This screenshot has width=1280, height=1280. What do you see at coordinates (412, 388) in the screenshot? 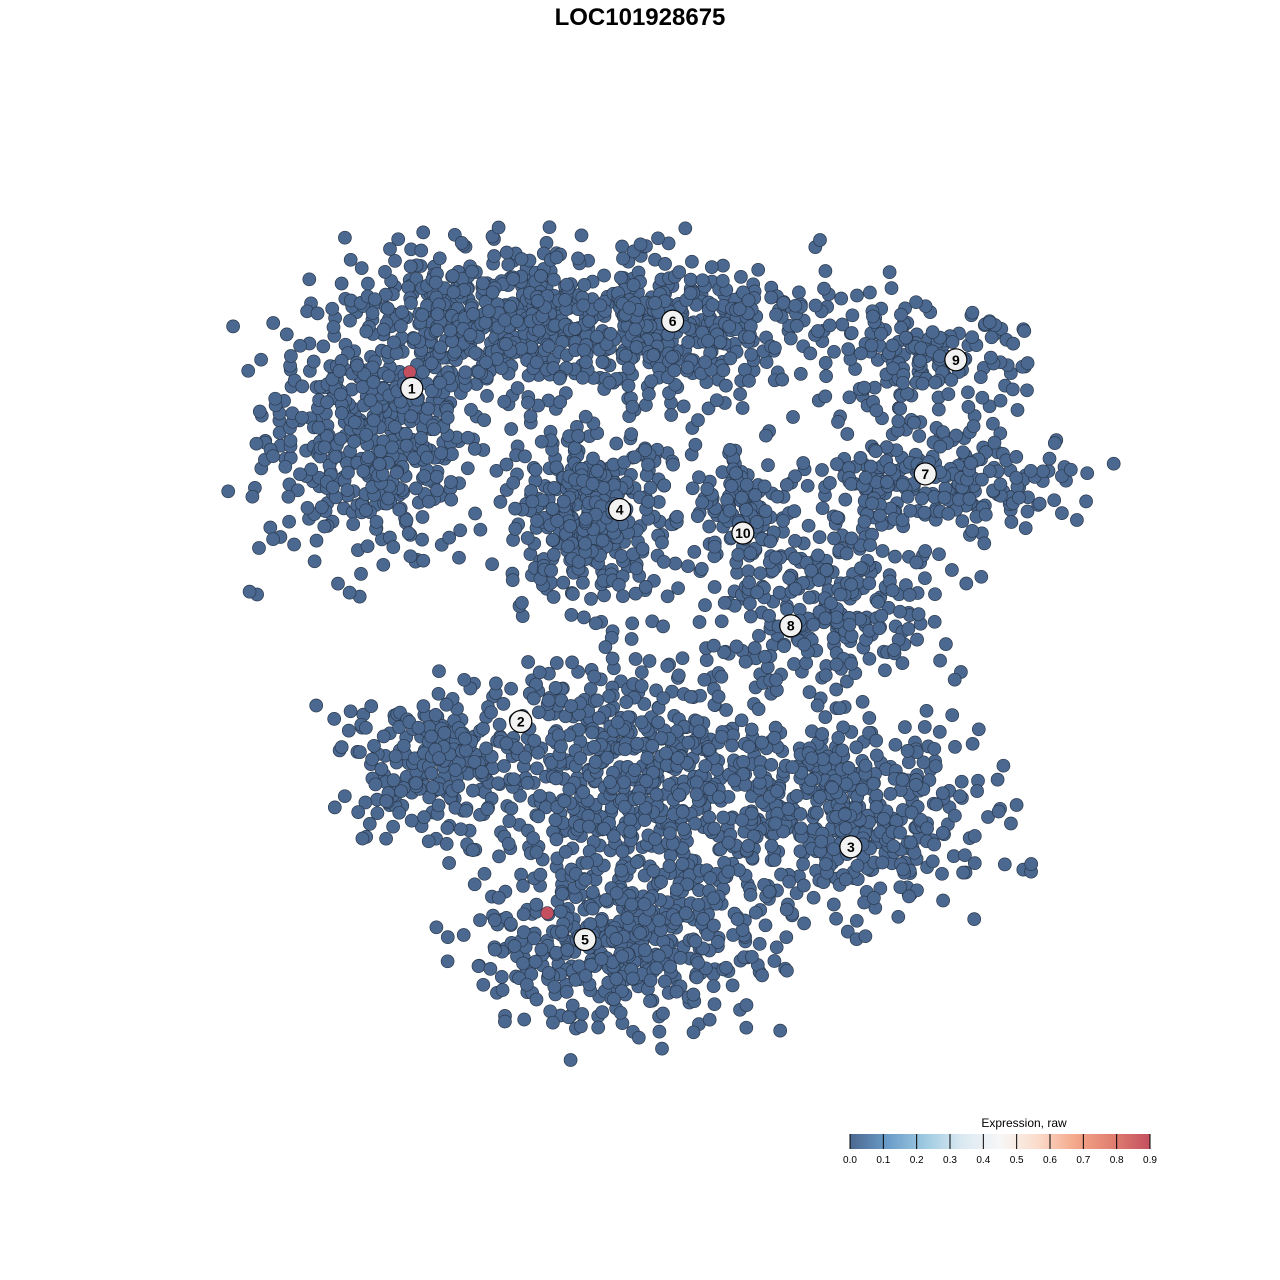
I see `cluster-label-text: 1` at bounding box center [412, 388].